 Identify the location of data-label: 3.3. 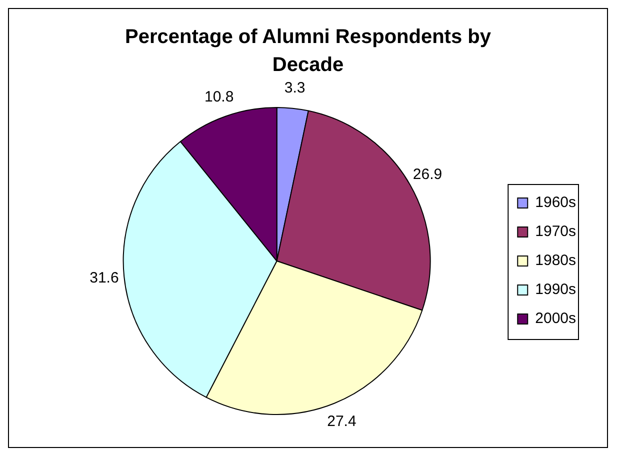
(295, 88).